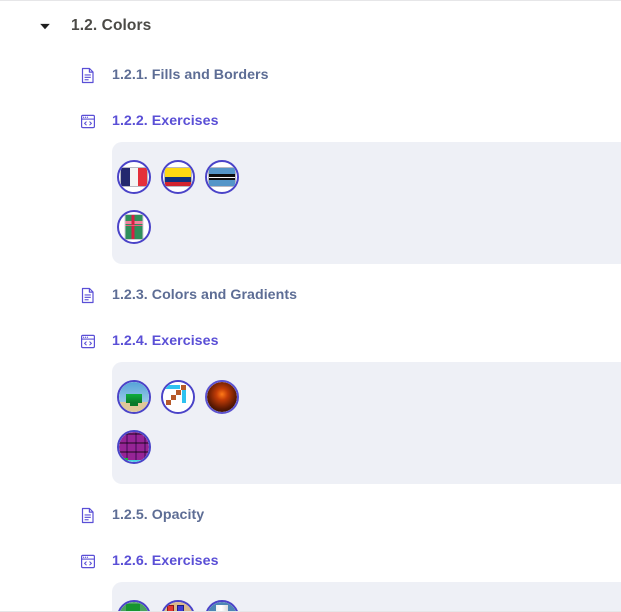  What do you see at coordinates (134, 397) in the screenshot?
I see `thumb-landscape-tree` at bounding box center [134, 397].